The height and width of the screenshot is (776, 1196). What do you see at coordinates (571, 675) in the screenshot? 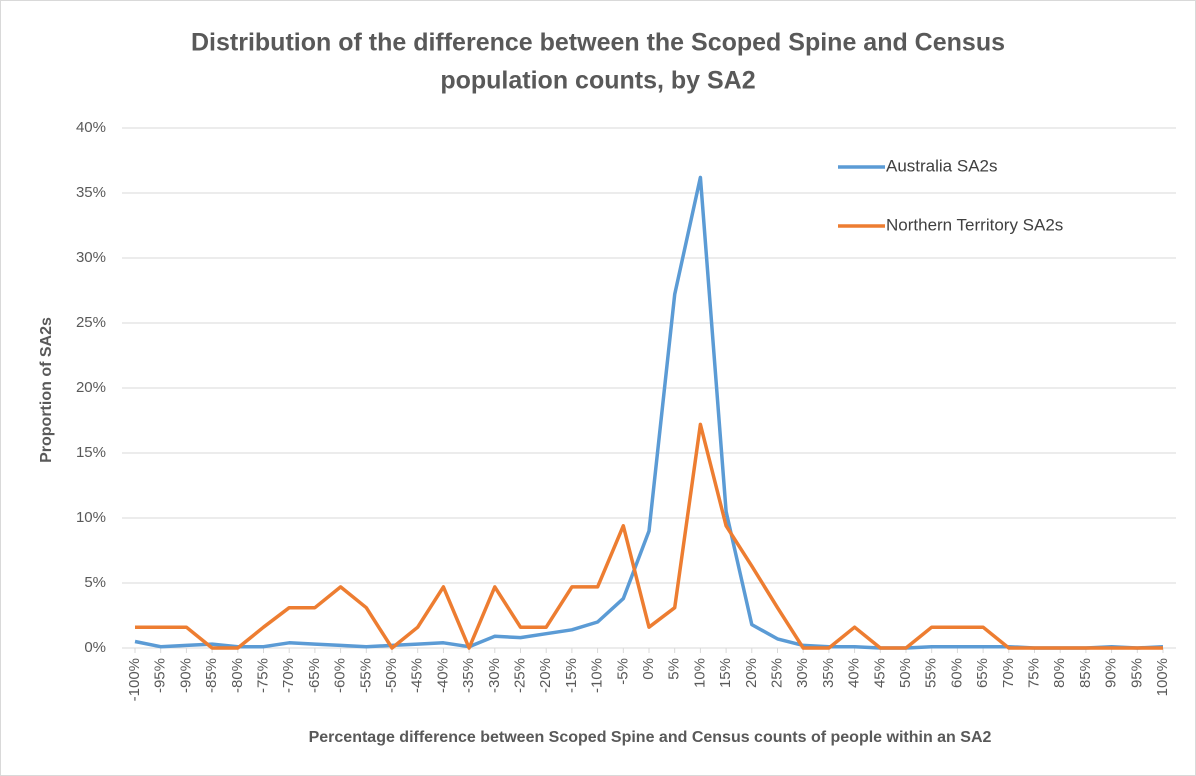
I see `x-tick-label: -15%` at bounding box center [571, 675].